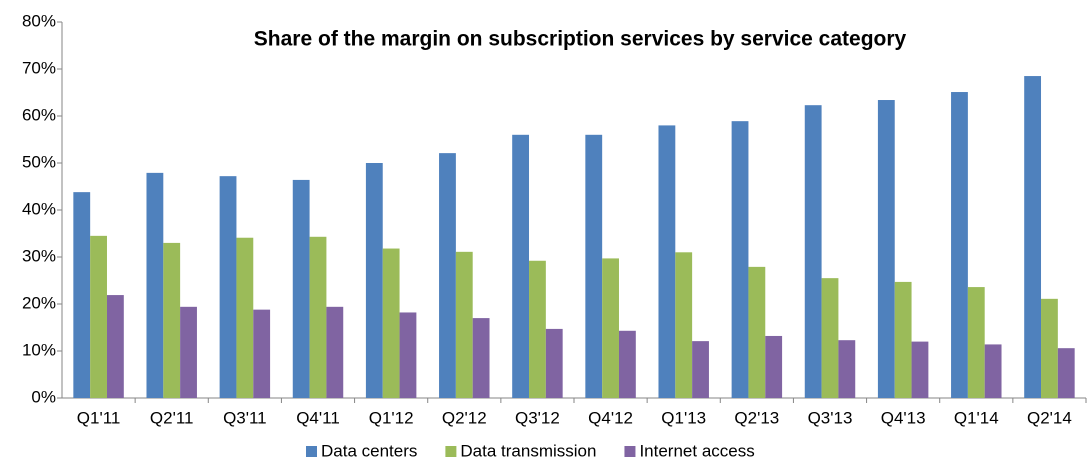 The image size is (1091, 460). I want to click on x-tick-label: Q4'11, so click(318, 417).